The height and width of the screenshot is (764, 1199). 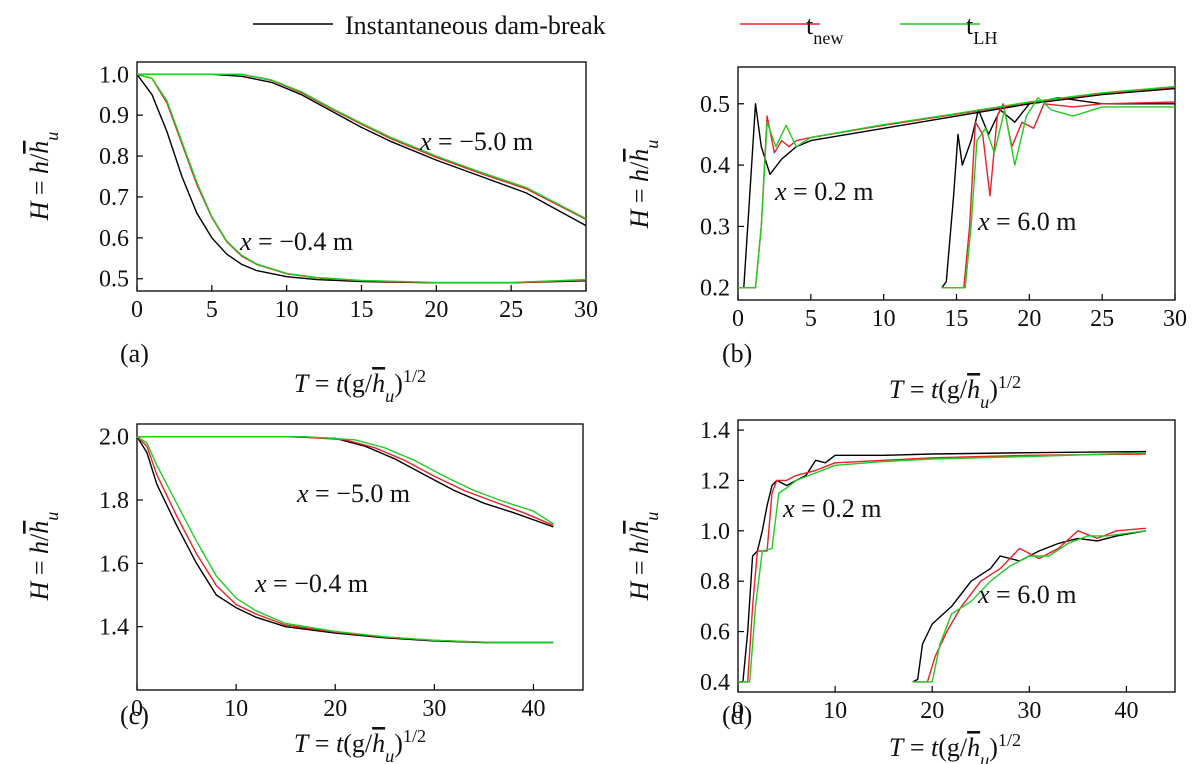 What do you see at coordinates (1033, 594) in the screenshot?
I see `label-part: = 6.0 m` at bounding box center [1033, 594].